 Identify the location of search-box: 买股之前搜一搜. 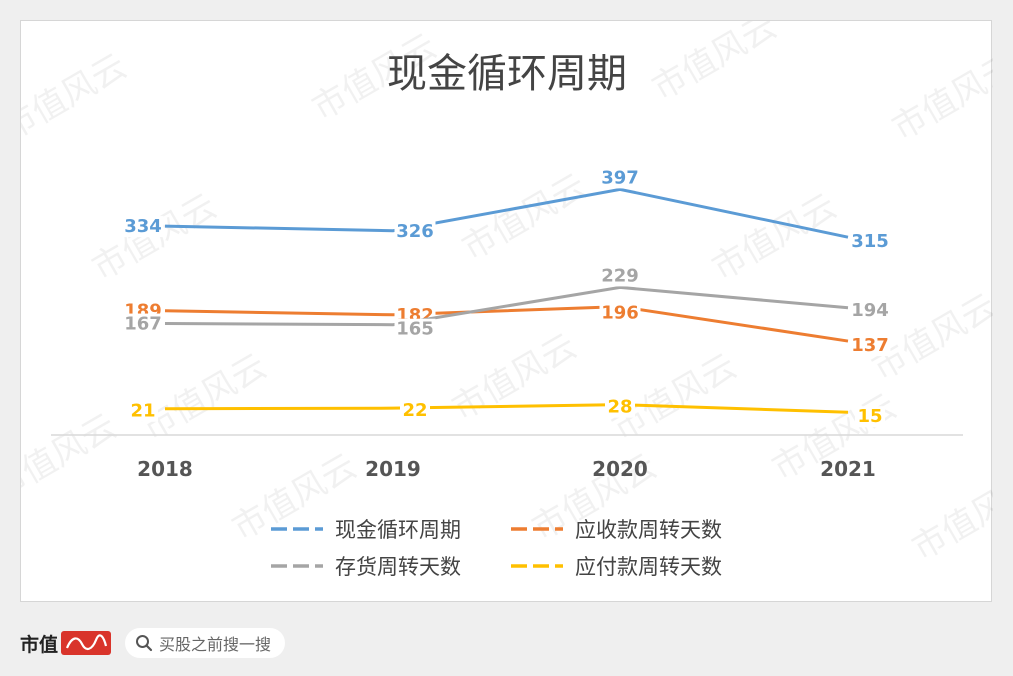
(205, 643).